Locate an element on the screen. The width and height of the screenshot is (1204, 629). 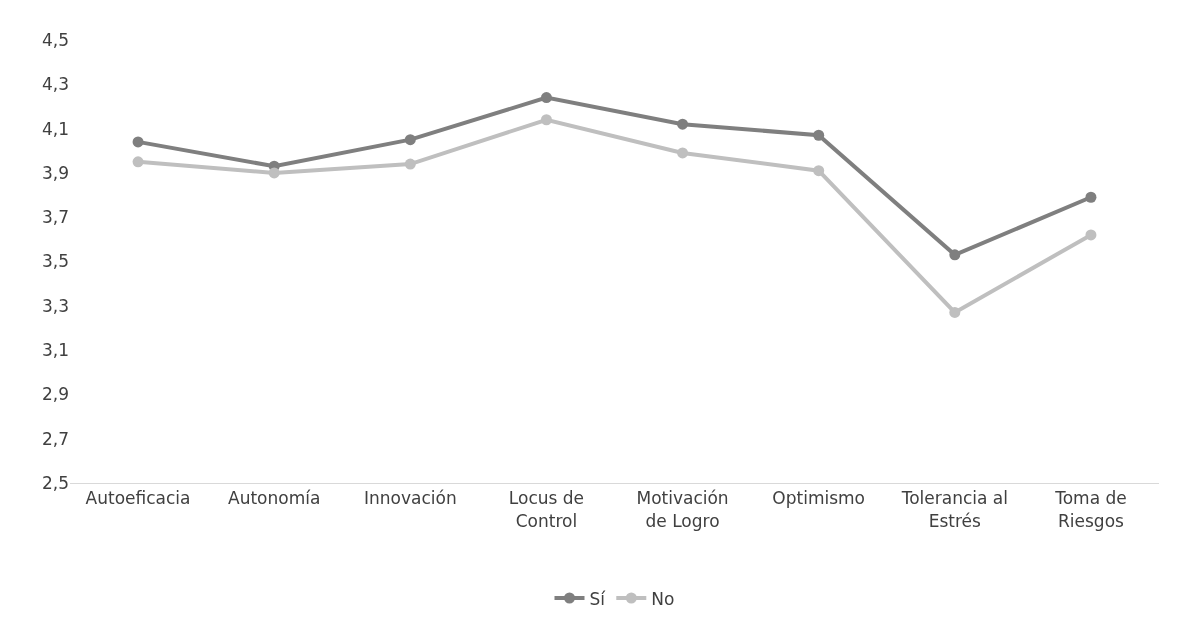
x-tick-label: Optimismo is located at coordinates (819, 498).